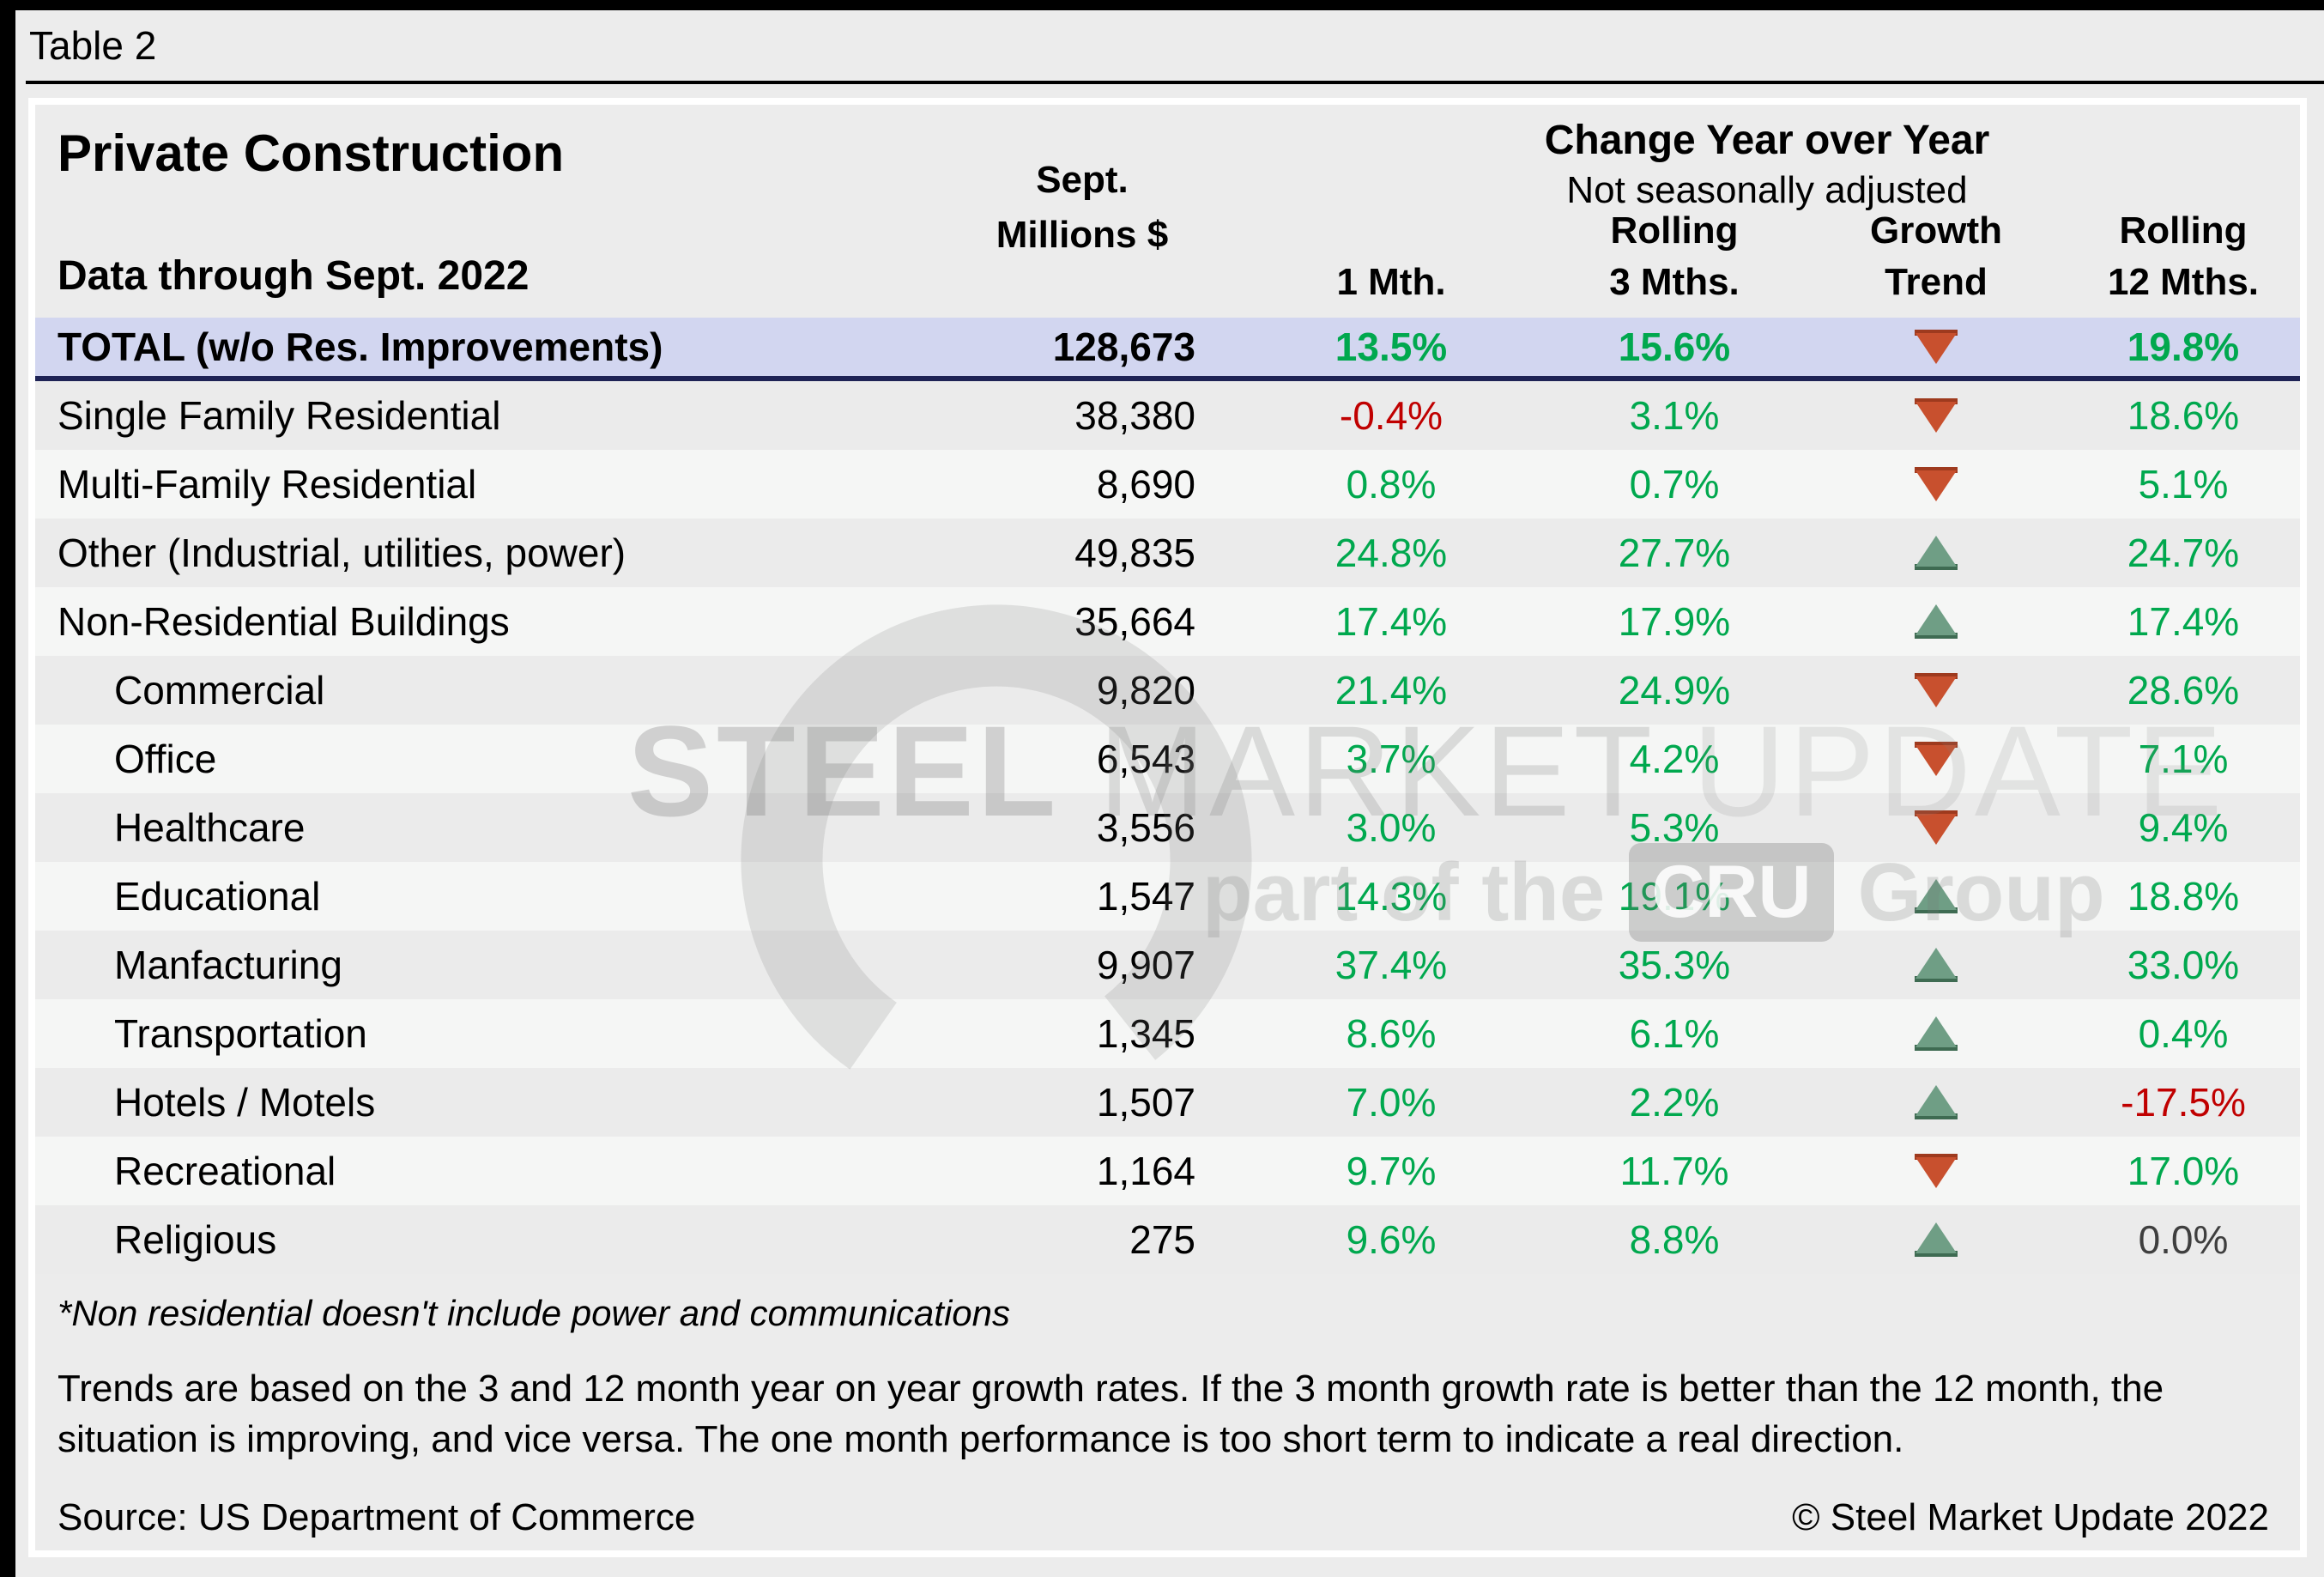  What do you see at coordinates (210, 827) in the screenshot?
I see `row-label: Healthcare` at bounding box center [210, 827].